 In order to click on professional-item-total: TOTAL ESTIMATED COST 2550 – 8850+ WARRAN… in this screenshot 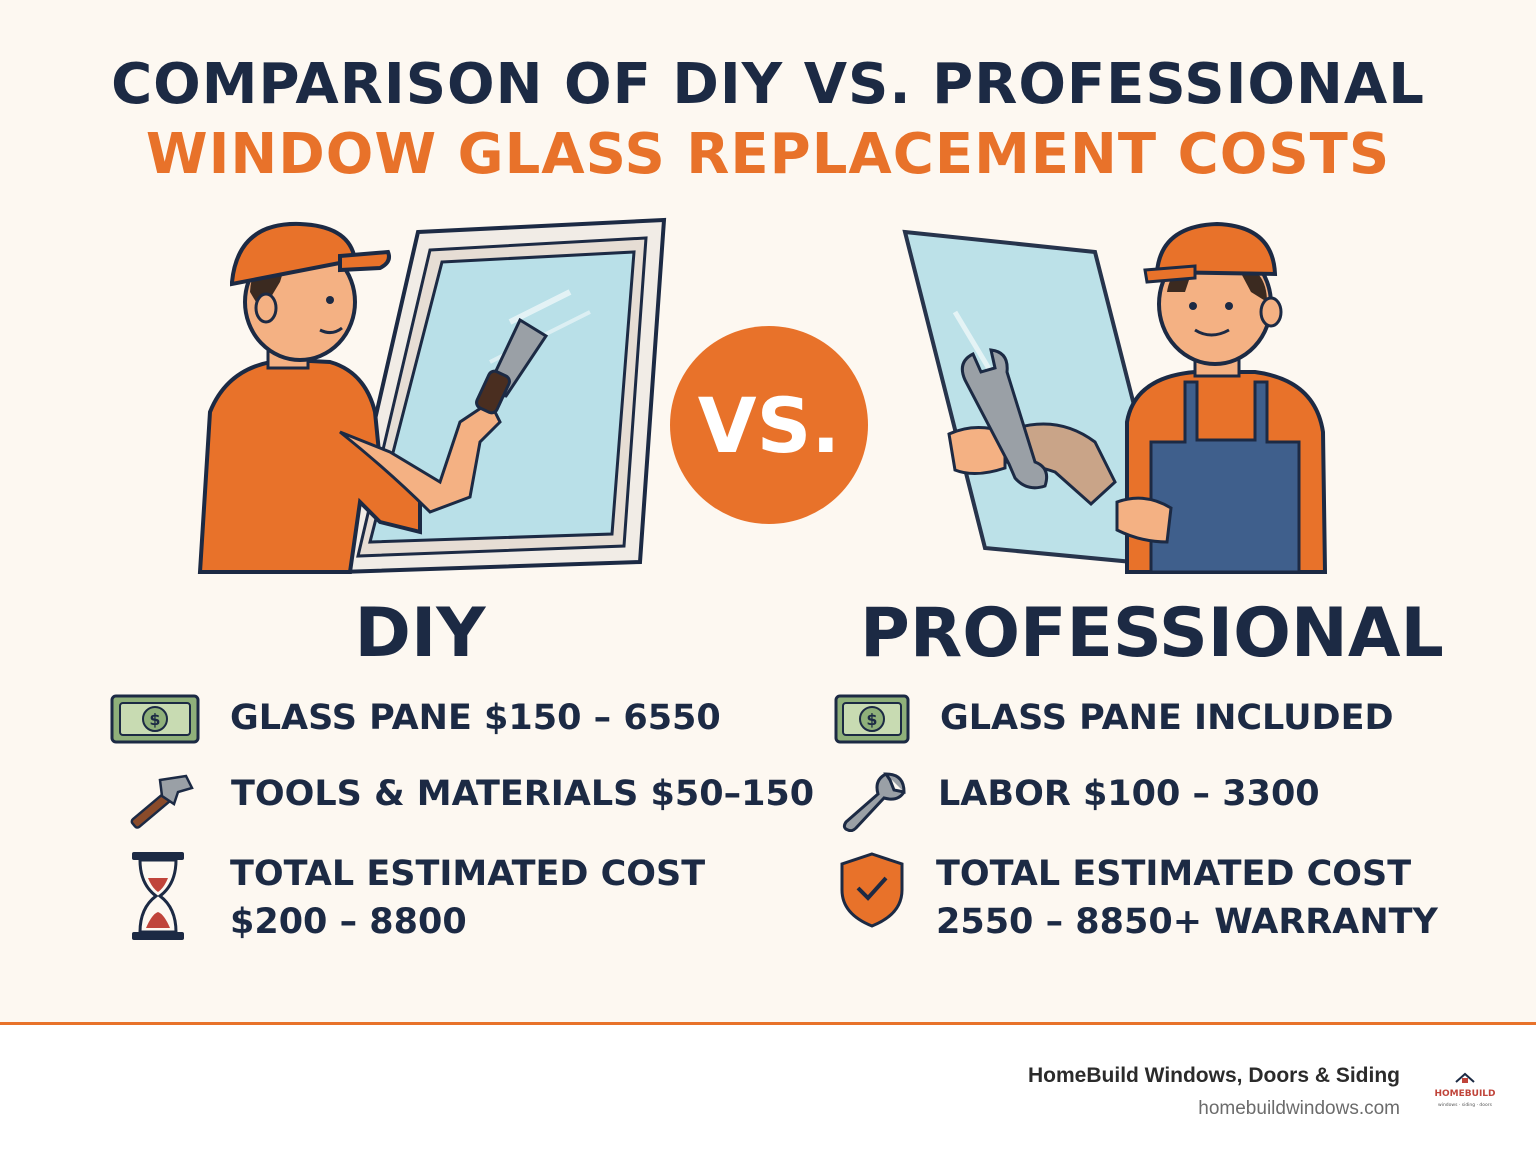, I will do `click(1137, 898)`.